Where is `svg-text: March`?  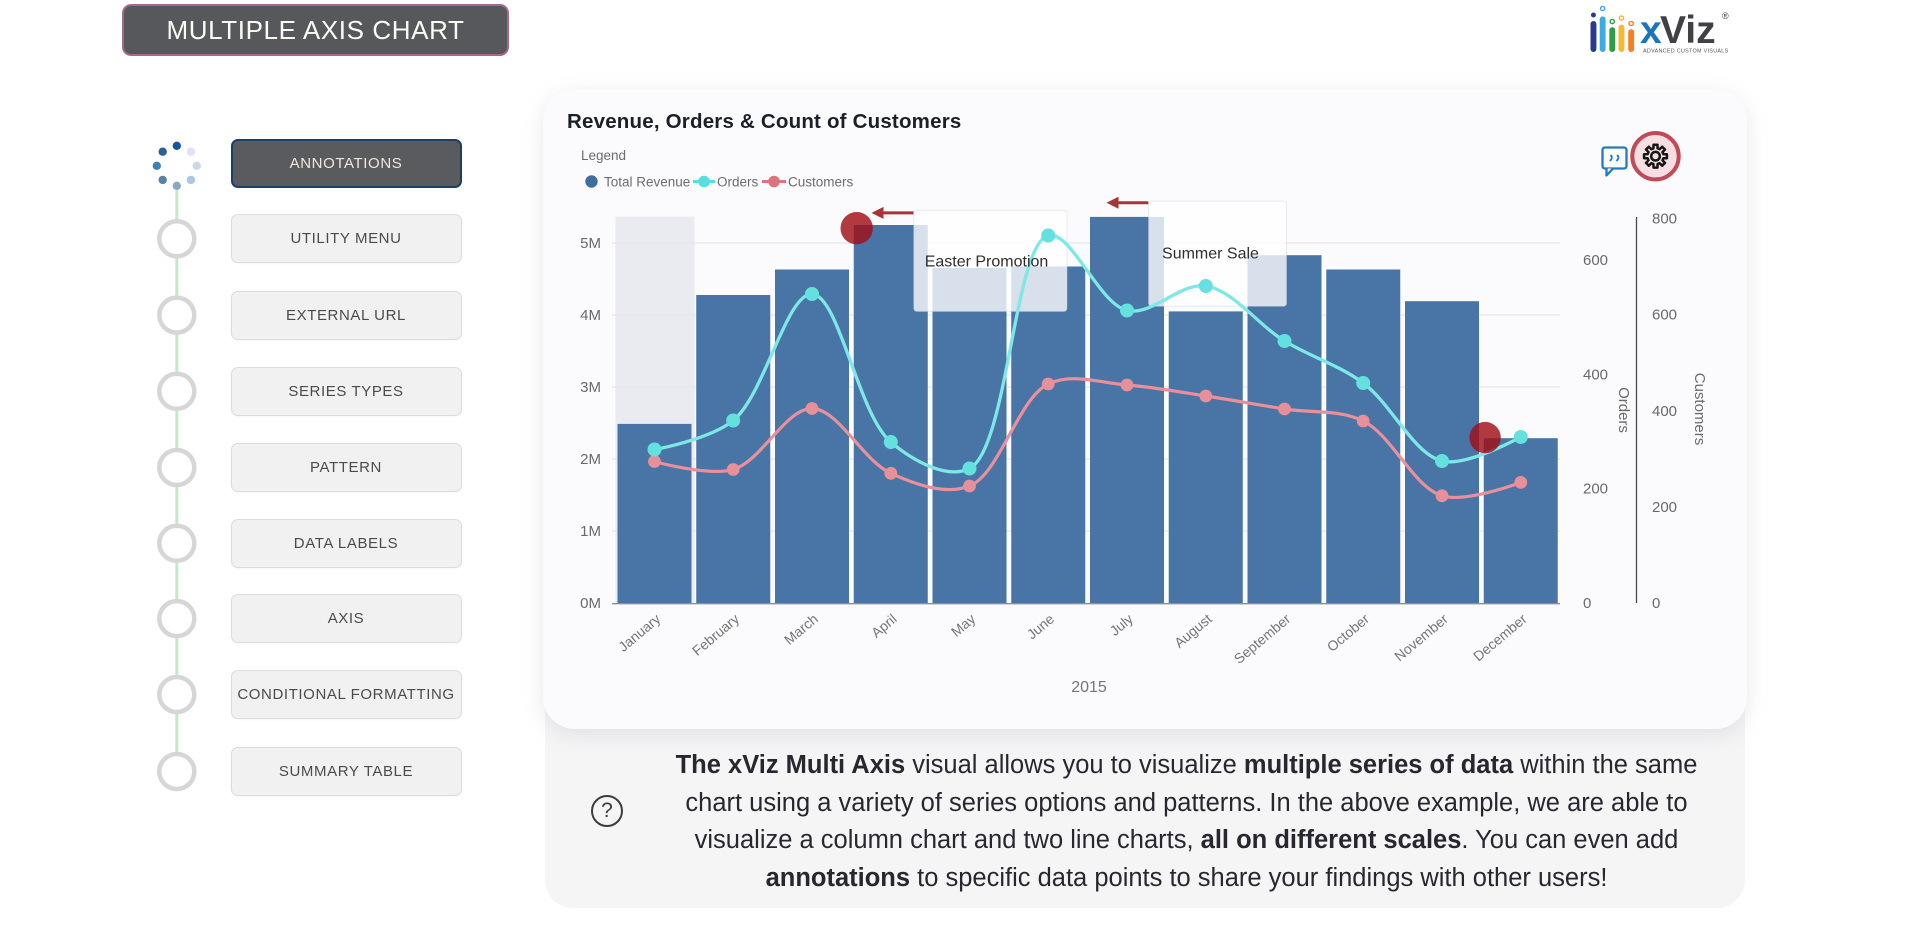 svg-text: March is located at coordinates (801, 629).